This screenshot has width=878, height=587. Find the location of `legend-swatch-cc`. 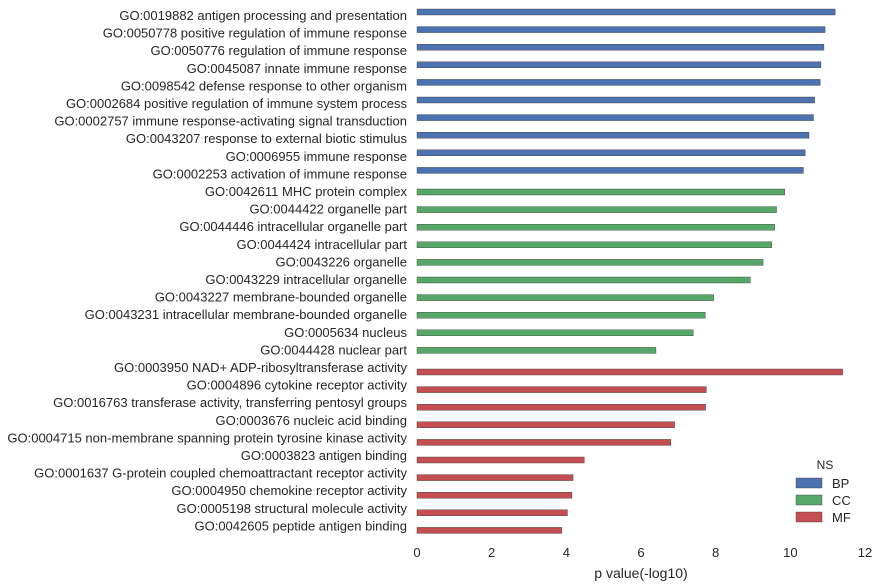

legend-swatch-cc is located at coordinates (809, 500).